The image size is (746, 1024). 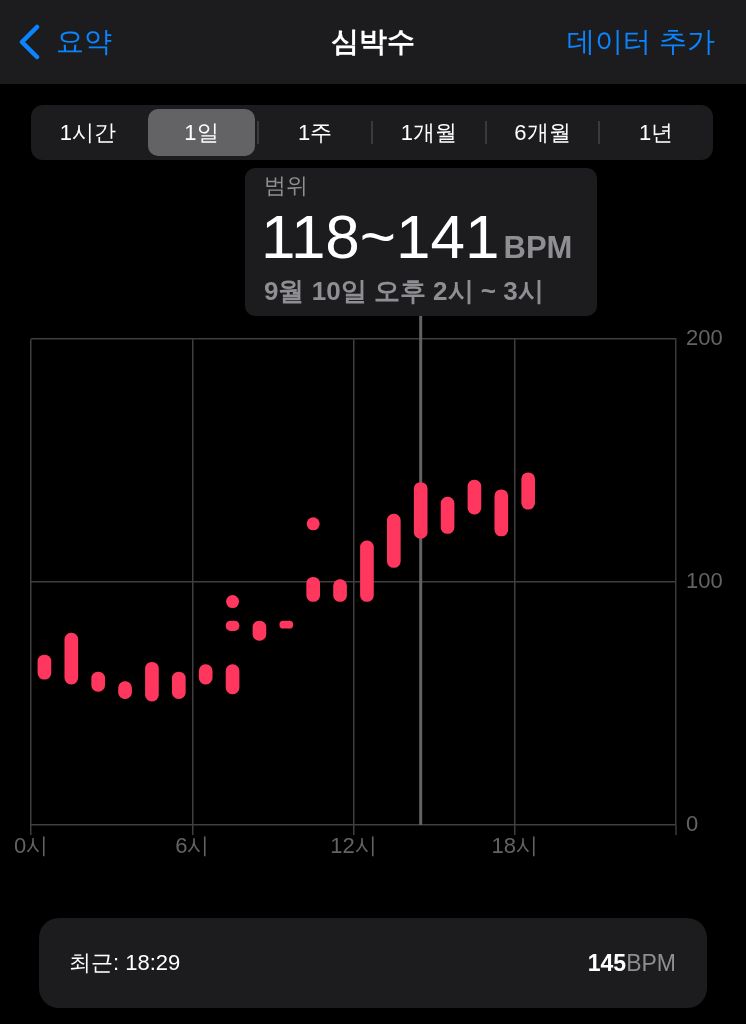 I want to click on x-tick-label: 6시, so click(x=192, y=846).